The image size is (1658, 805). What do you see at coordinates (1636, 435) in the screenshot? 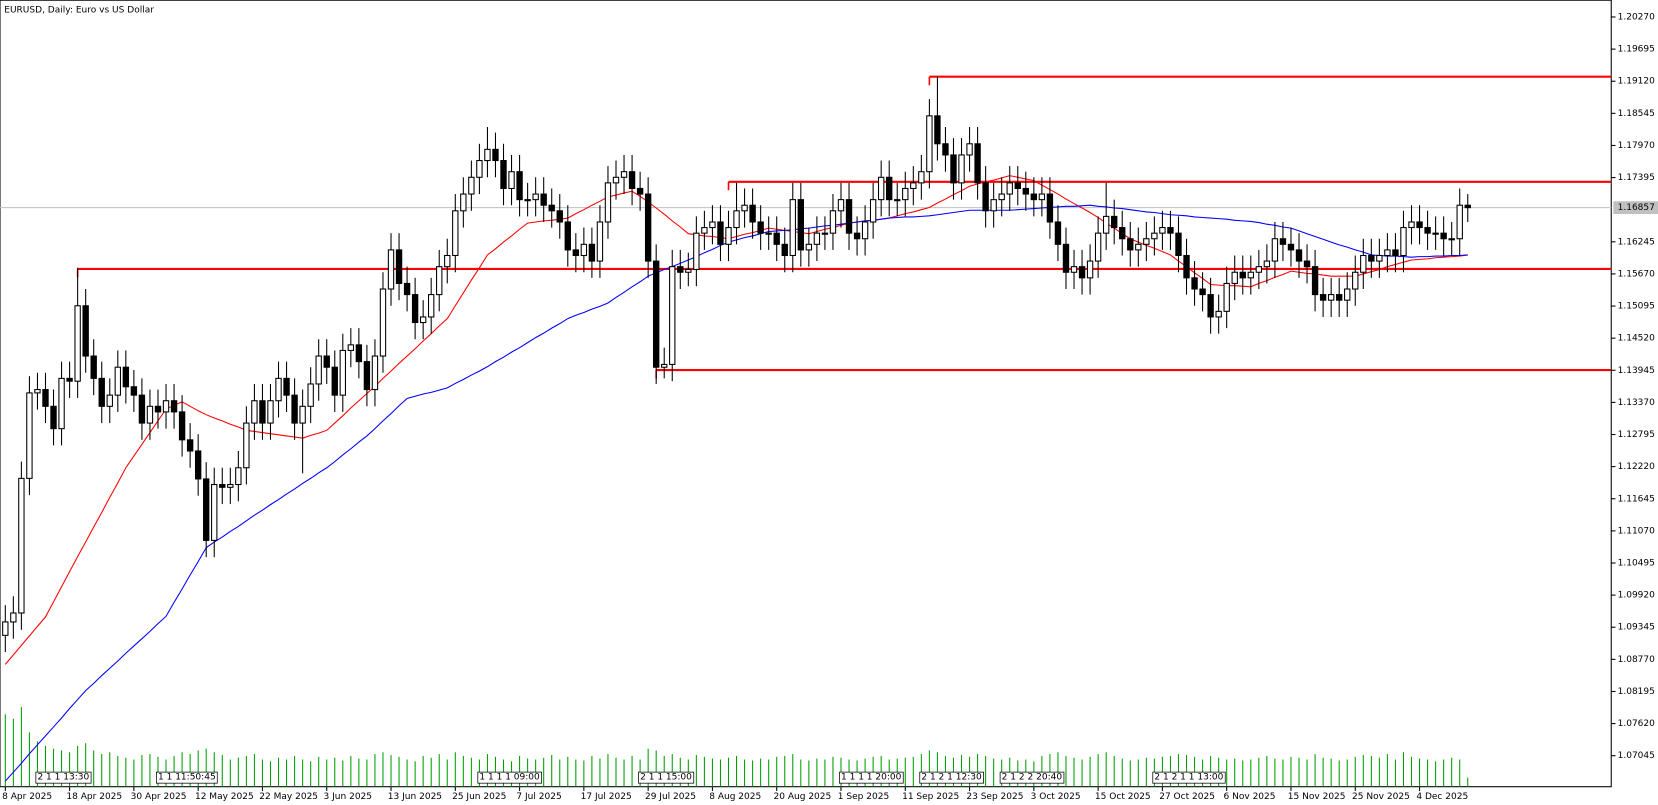
I see `y-tick-label: 1.12795` at bounding box center [1636, 435].